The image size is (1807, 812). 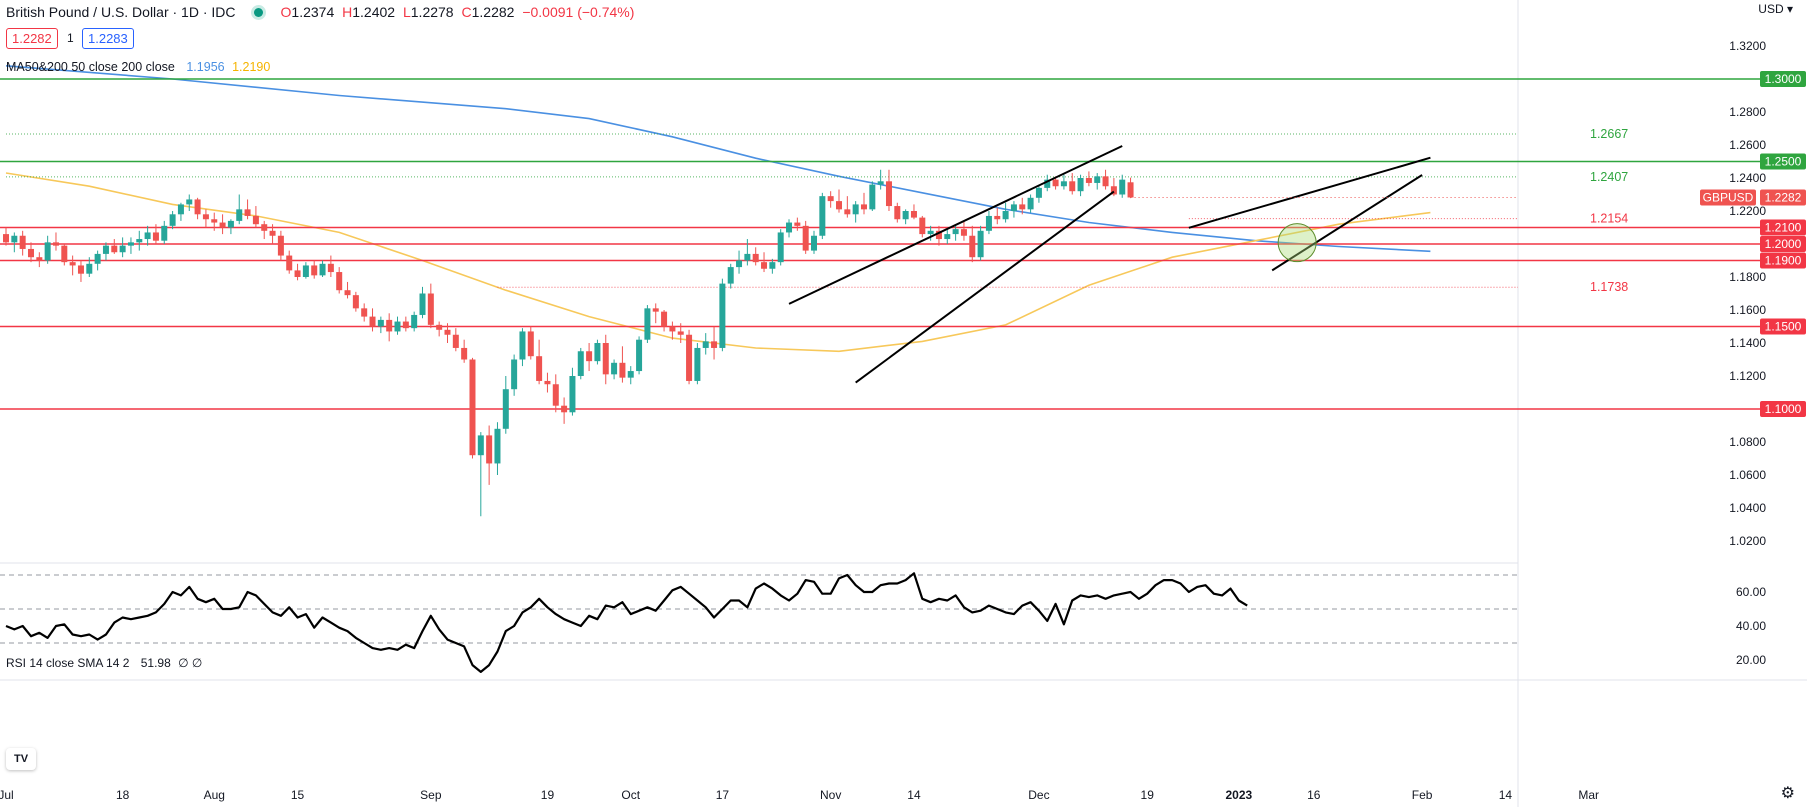 I want to click on time-tick-label: 14, so click(x=1506, y=795).